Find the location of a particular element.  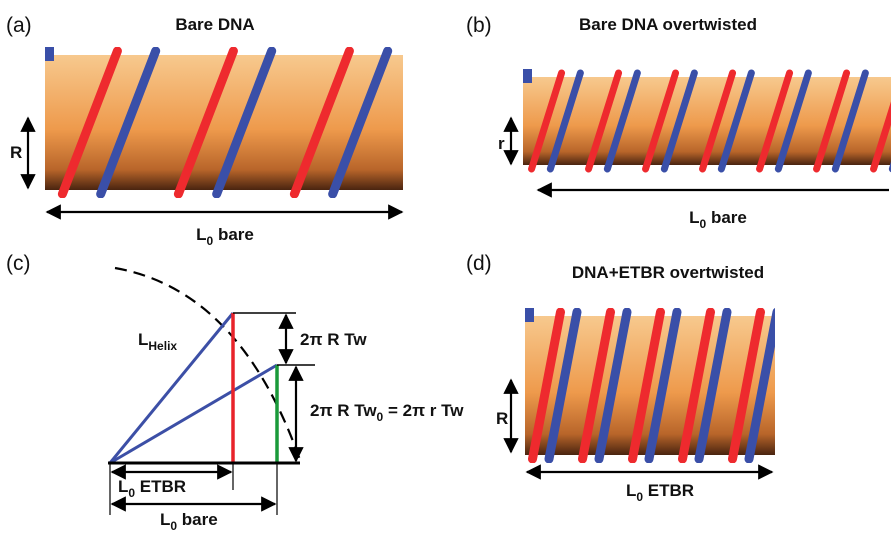

radius-label: r is located at coordinates (501, 143).